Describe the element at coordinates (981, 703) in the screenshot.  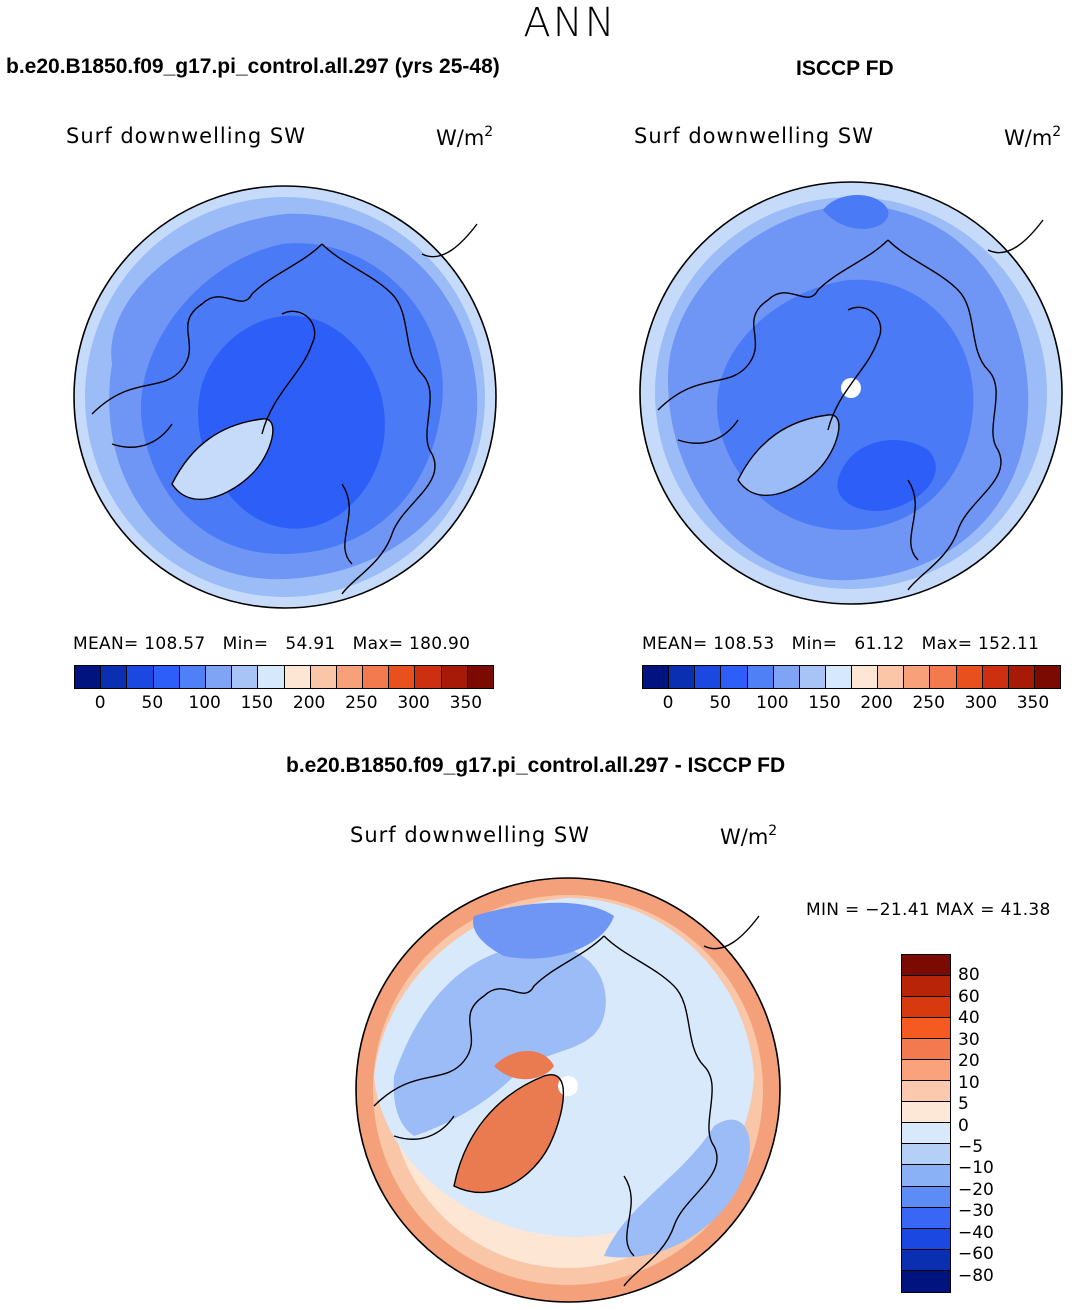
I see `panel2-colorbar-tick-label: 300` at that location.